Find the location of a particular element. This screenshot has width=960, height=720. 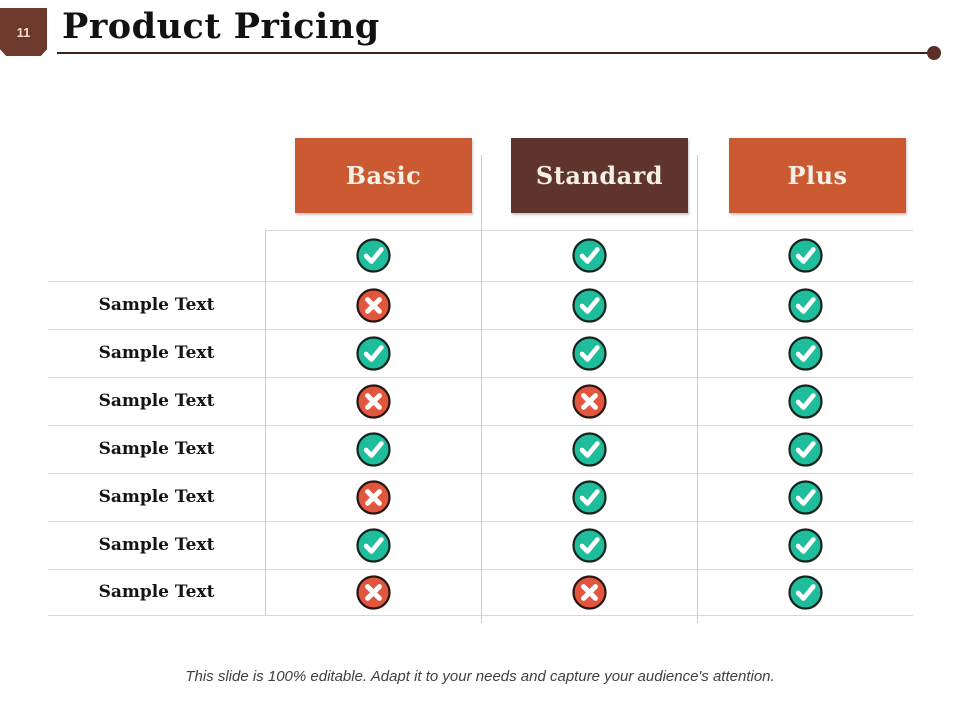

plan-header-basic: Basic is located at coordinates (383, 175).